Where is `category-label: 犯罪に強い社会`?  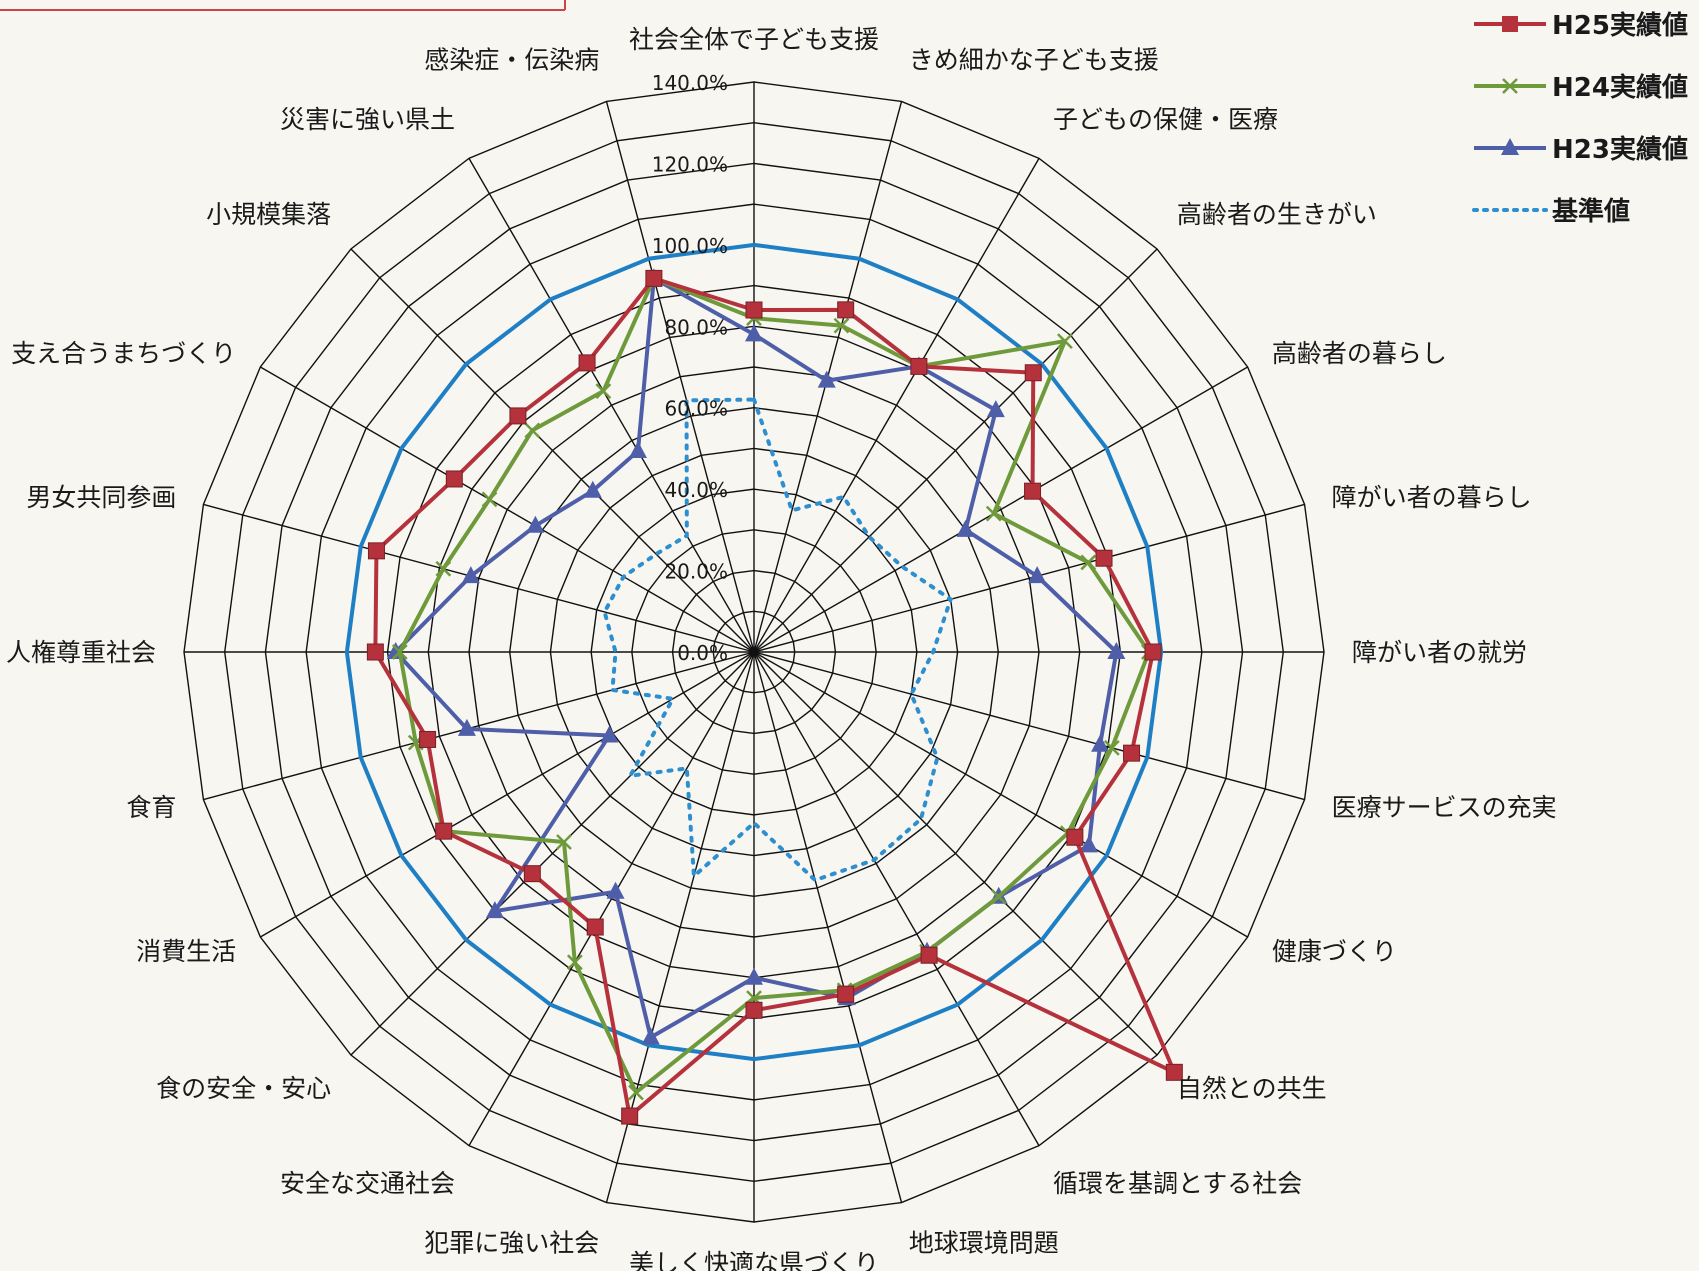 category-label: 犯罪に強い社会 is located at coordinates (511, 1243).